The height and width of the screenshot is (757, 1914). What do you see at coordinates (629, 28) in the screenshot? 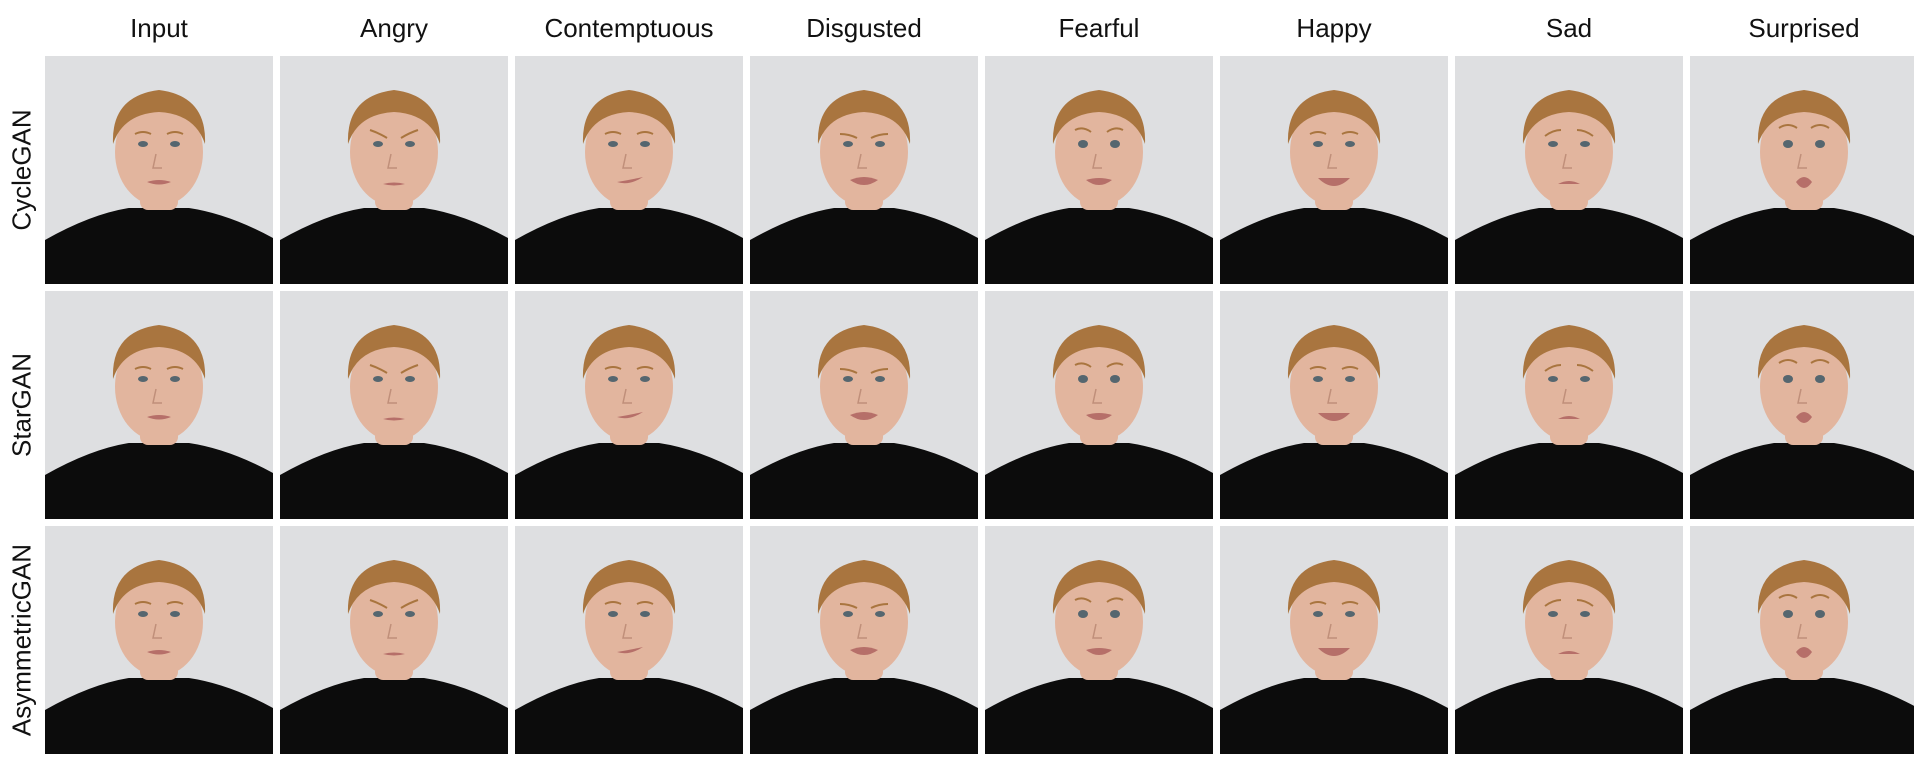
I see `column-header-contemptuous: Contemptuous` at bounding box center [629, 28].